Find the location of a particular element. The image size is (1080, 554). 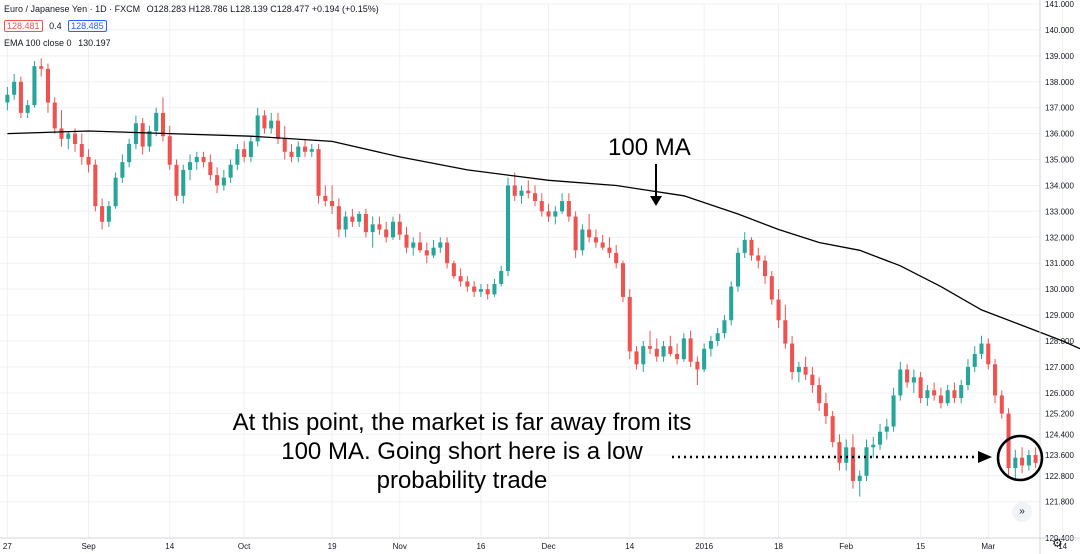

time-tick-label: 16 is located at coordinates (480, 546).